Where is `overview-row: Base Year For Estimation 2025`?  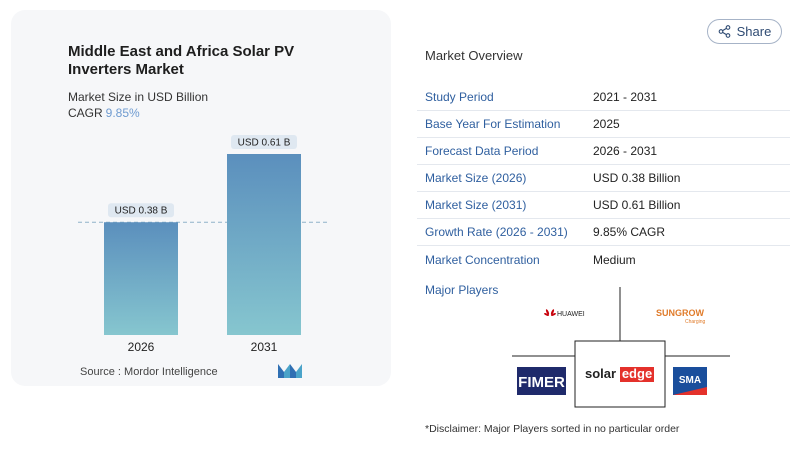 overview-row: Base Year For Estimation 2025 is located at coordinates (603, 124).